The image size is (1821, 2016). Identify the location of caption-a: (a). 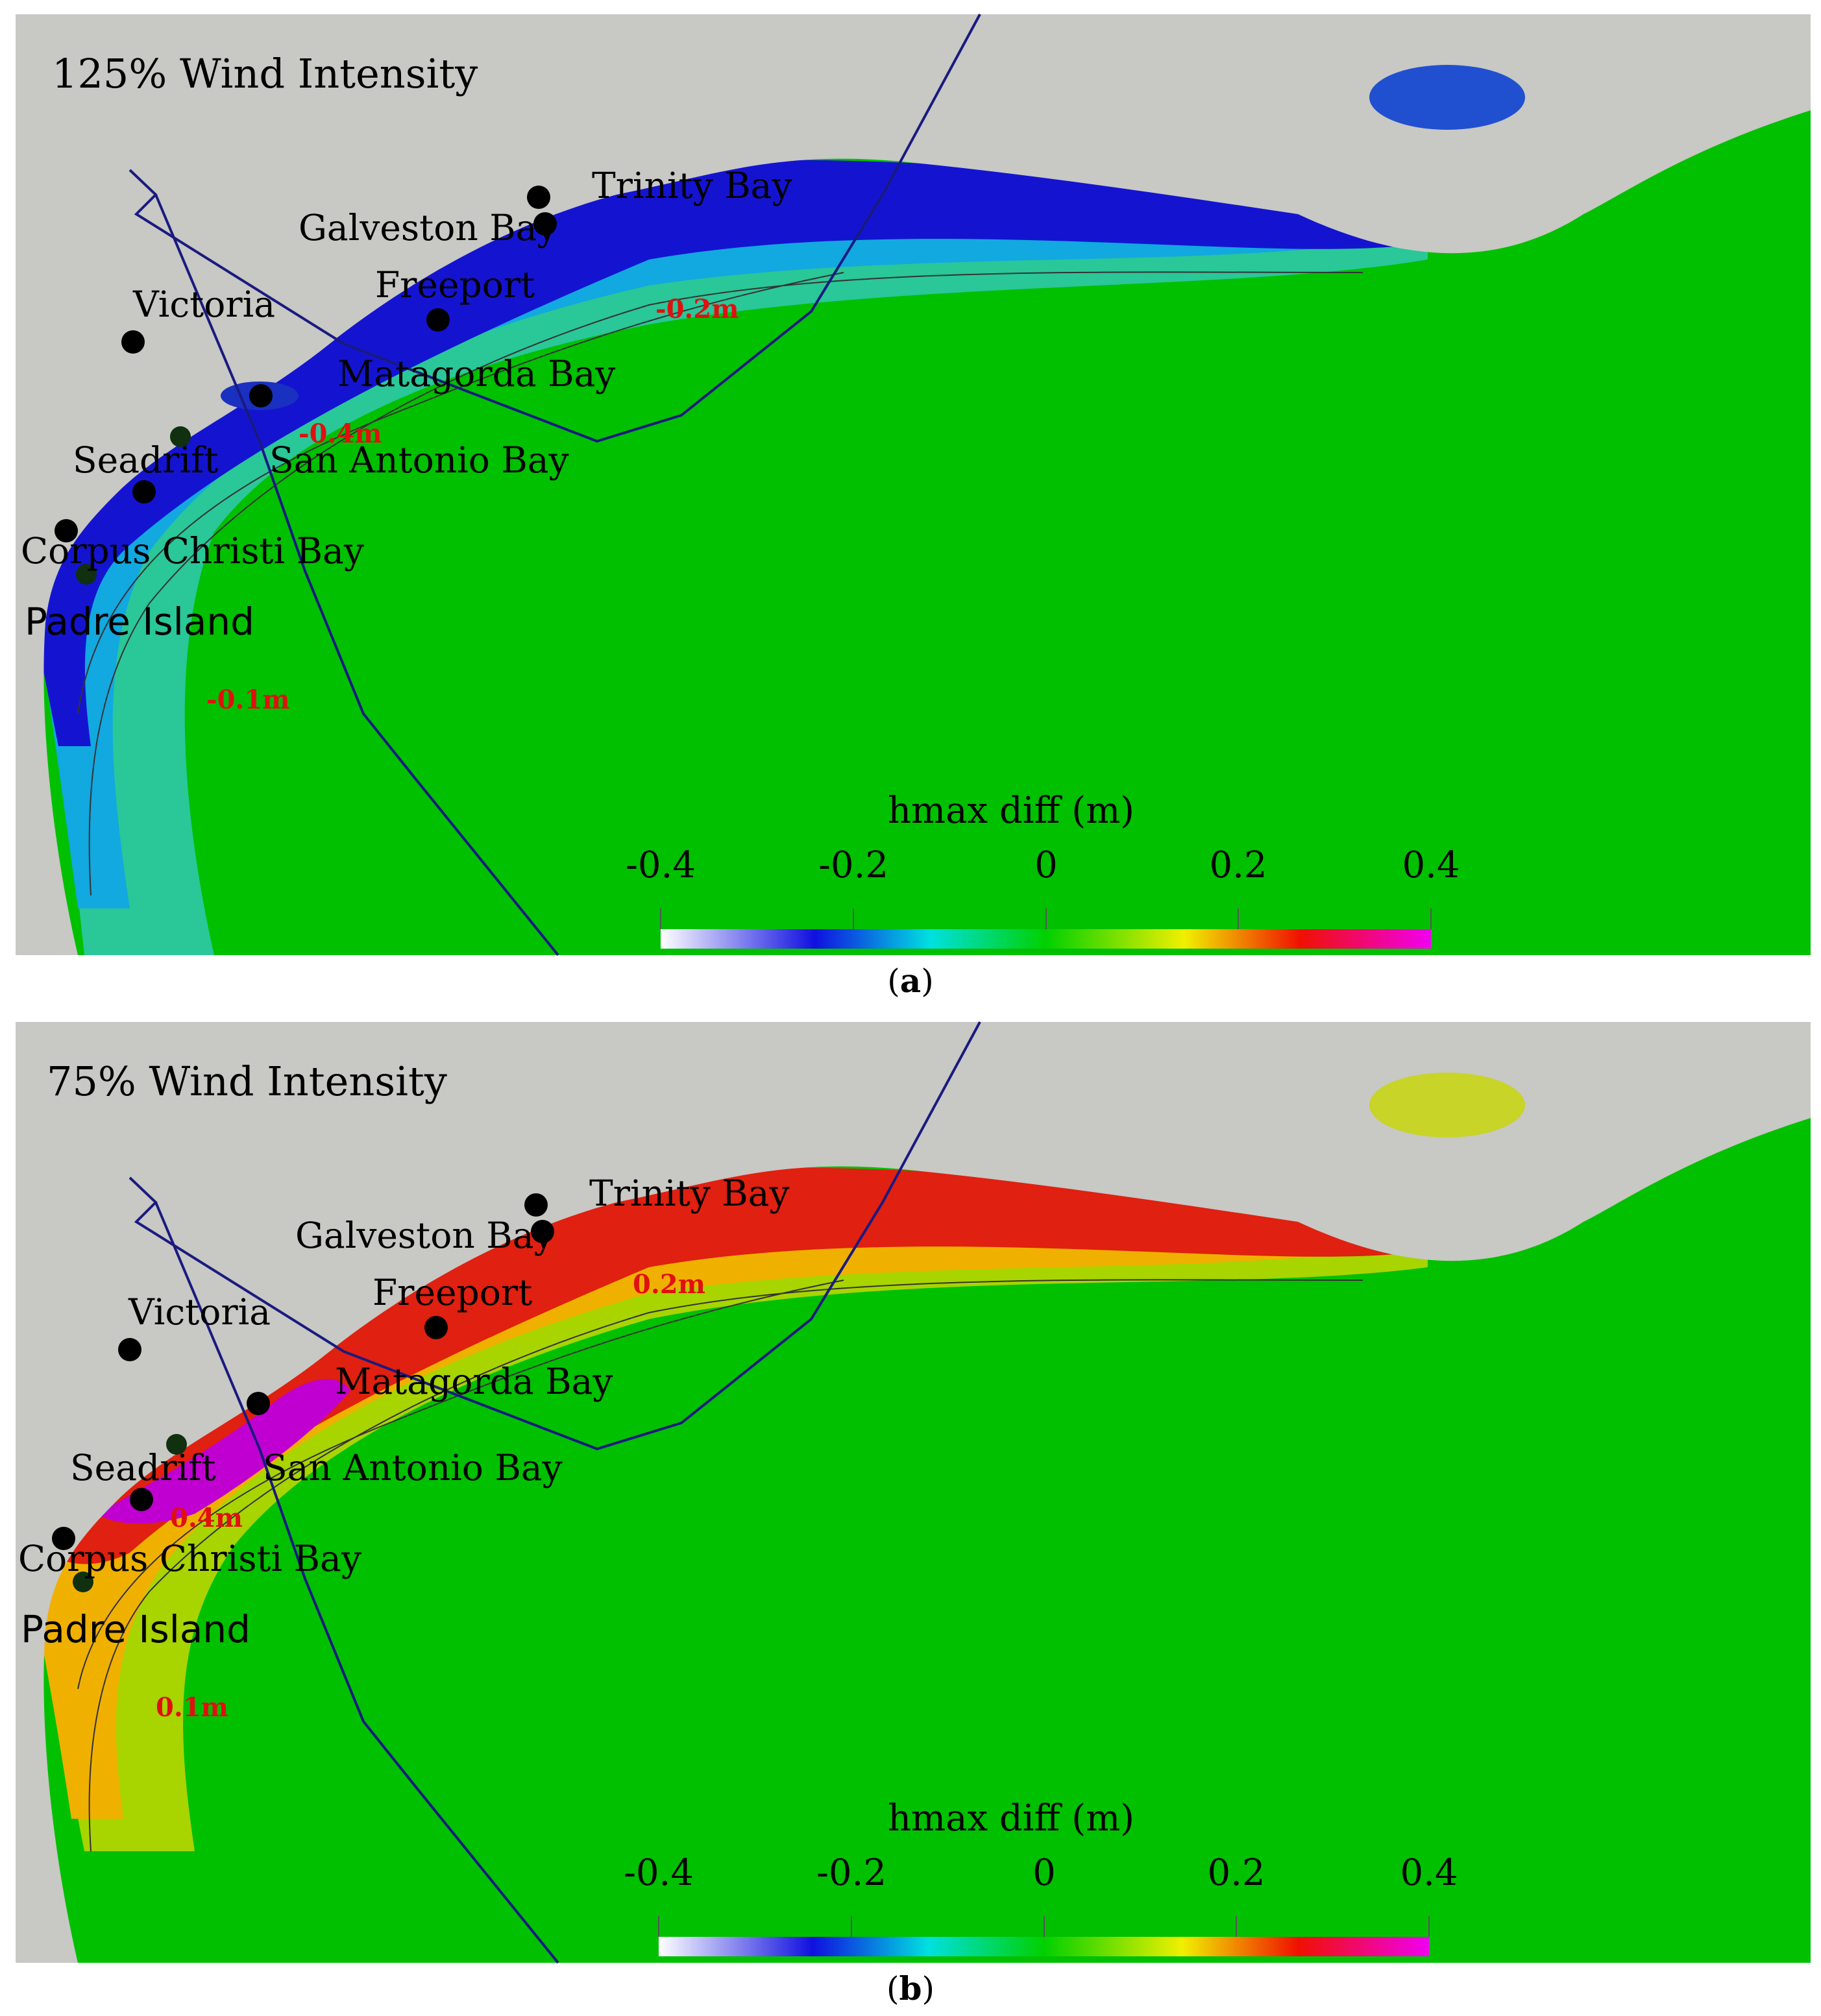
(910, 981).